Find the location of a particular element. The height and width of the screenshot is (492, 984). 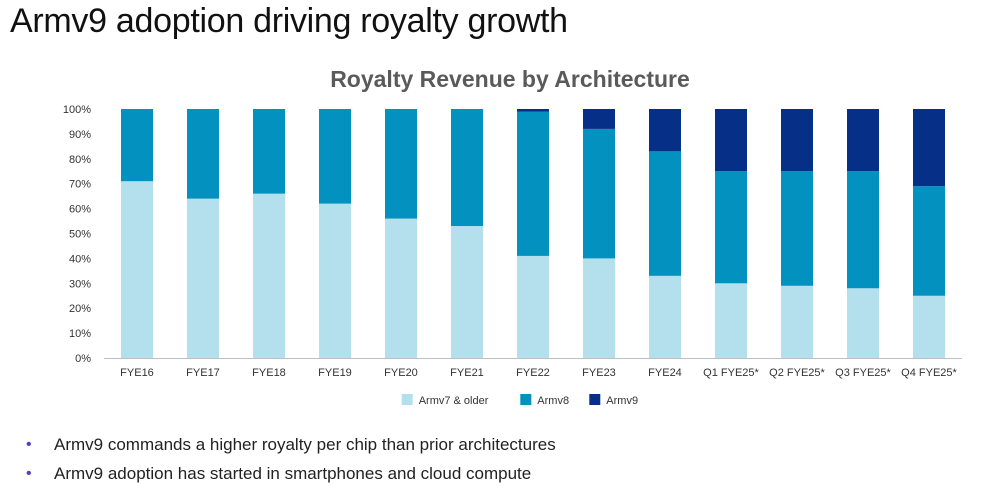

y-tick-label: 90% is located at coordinates (80, 135).